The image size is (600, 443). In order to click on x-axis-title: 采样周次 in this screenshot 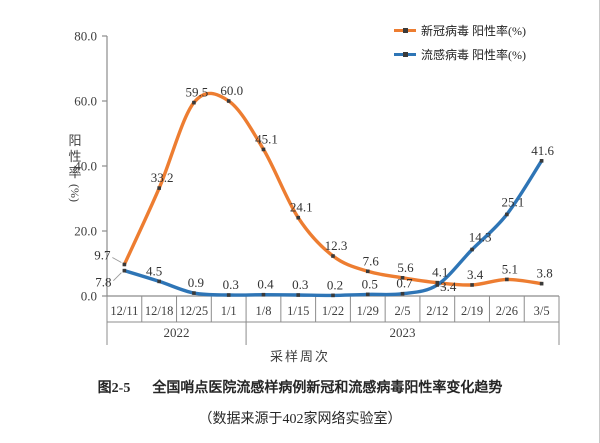, I will do `click(299, 356)`.